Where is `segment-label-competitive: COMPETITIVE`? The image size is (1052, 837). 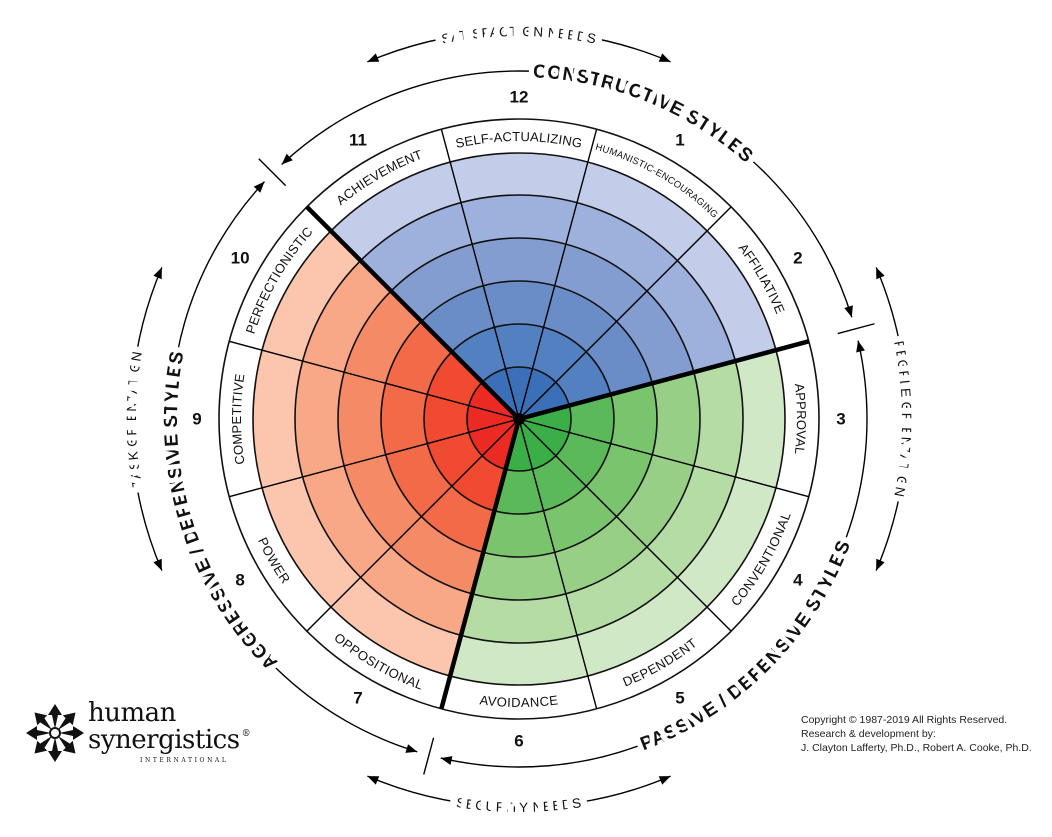 segment-label-competitive: COMPETITIVE is located at coordinates (237, 418).